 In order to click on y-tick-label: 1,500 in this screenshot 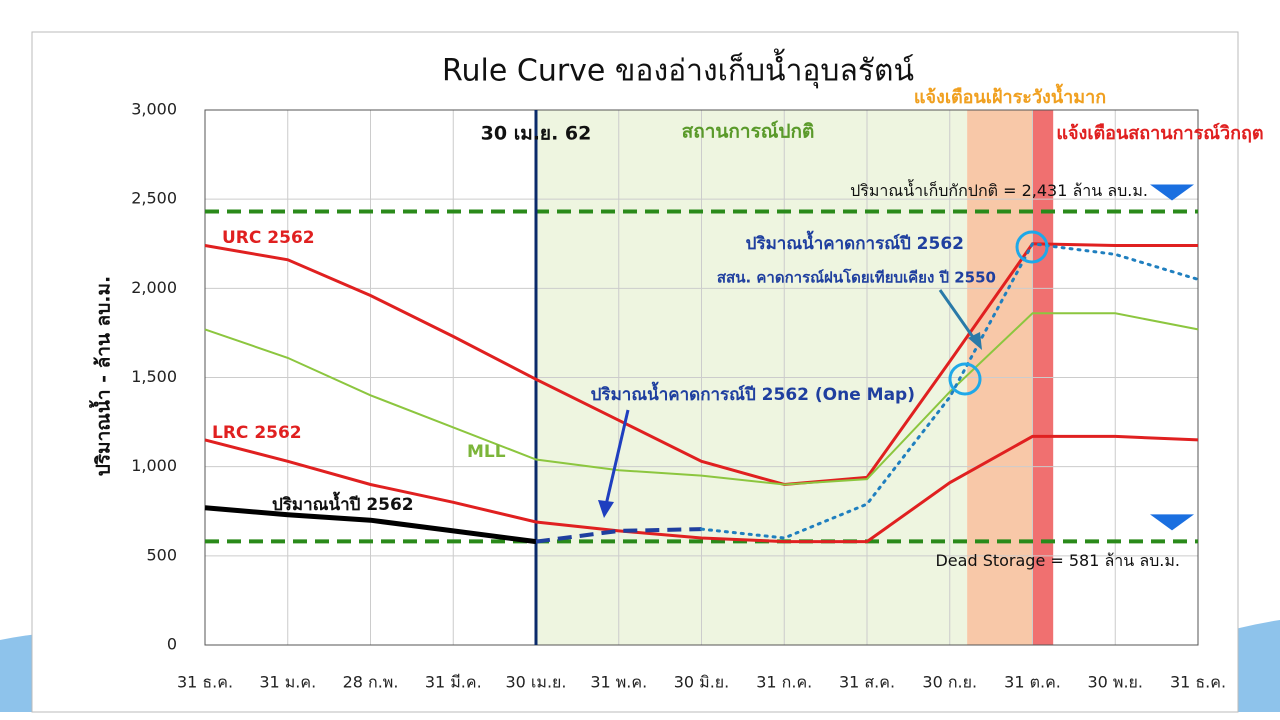, I will do `click(154, 376)`.